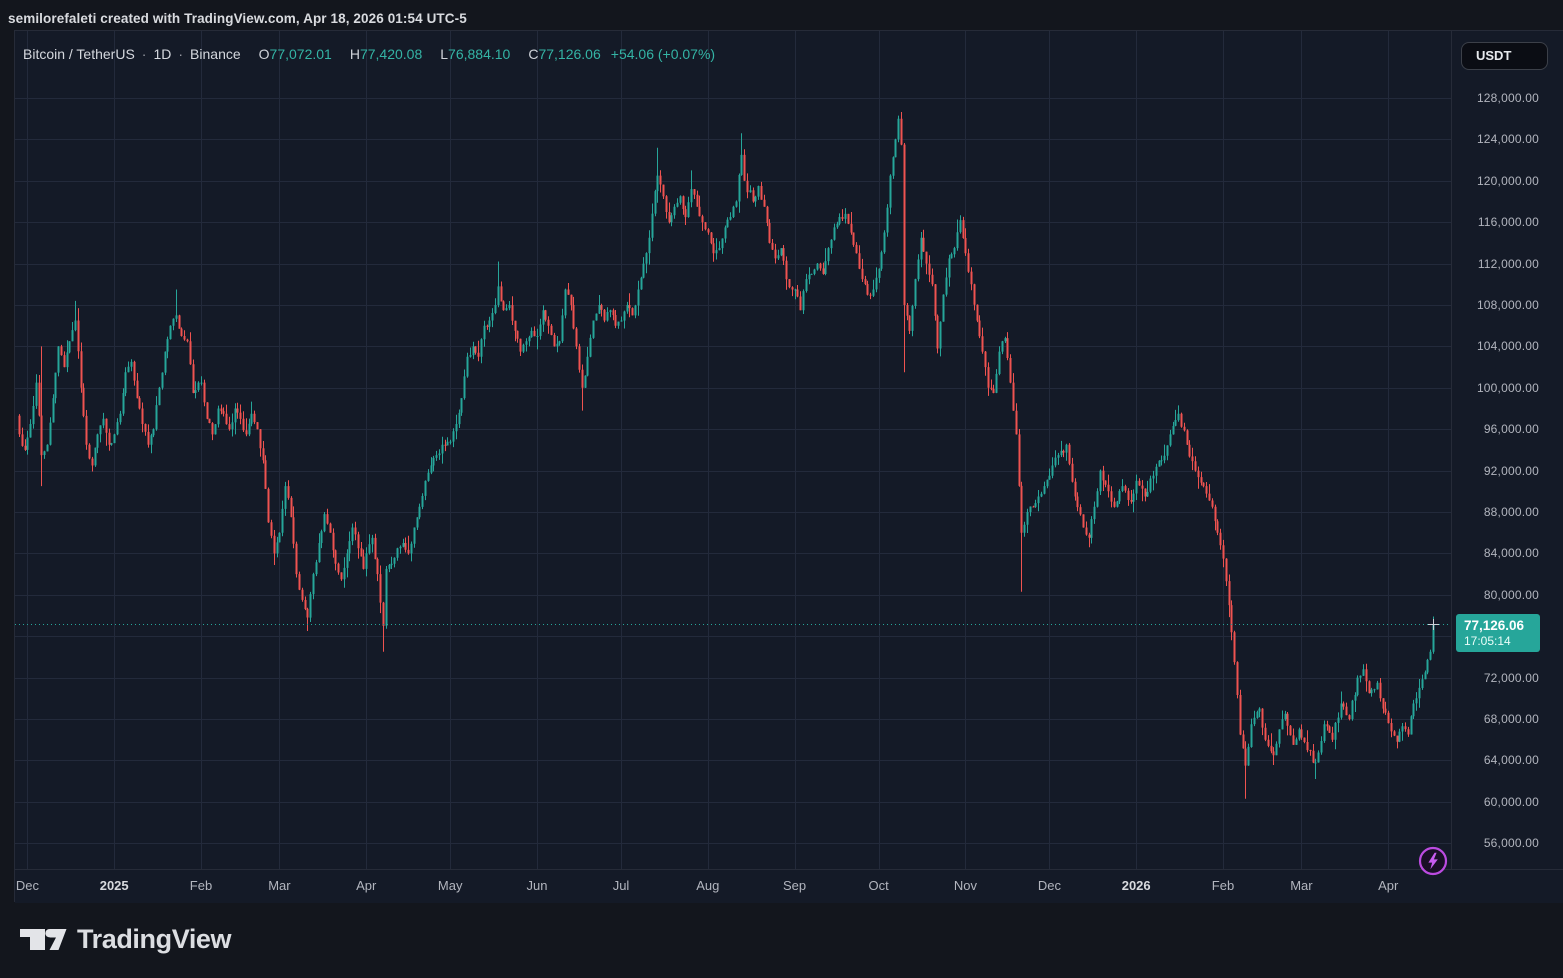 This screenshot has height=978, width=1563. Describe the element at coordinates (537, 885) in the screenshot. I see `time-tick: Jun` at that location.